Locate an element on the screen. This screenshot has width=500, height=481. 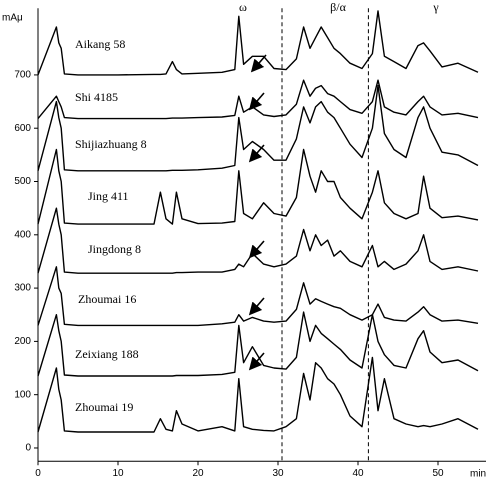
x-tick-label: 0 is located at coordinates (38, 473).